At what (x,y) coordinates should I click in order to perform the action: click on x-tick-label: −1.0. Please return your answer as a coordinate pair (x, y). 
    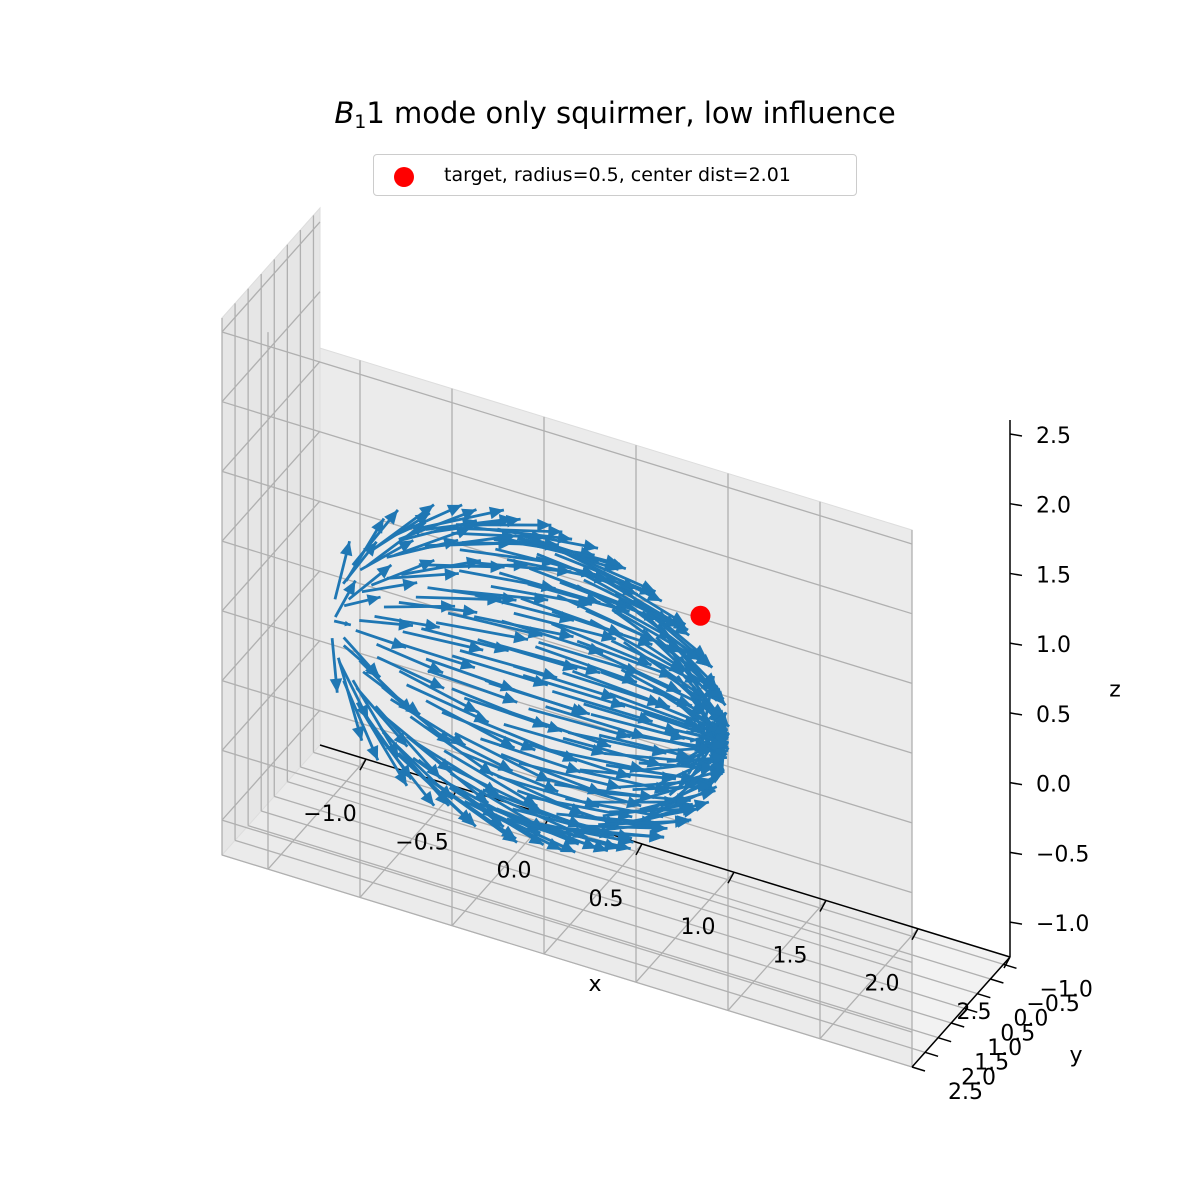
    Looking at the image, I should click on (329, 814).